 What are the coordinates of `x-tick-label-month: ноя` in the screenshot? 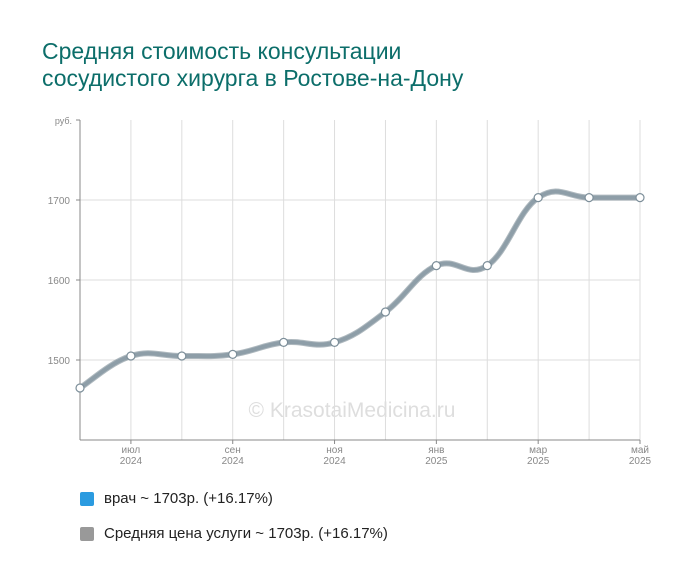 It's located at (334, 450).